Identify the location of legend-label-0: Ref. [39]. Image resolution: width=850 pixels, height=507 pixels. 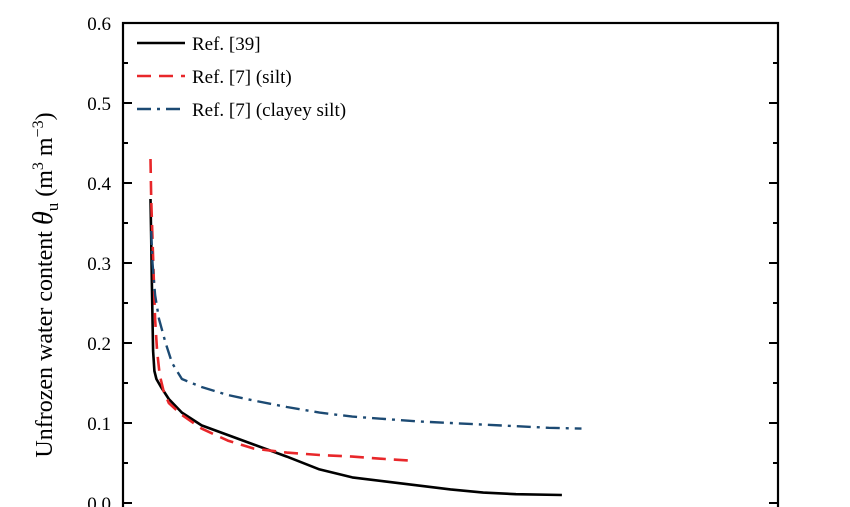
(226, 44).